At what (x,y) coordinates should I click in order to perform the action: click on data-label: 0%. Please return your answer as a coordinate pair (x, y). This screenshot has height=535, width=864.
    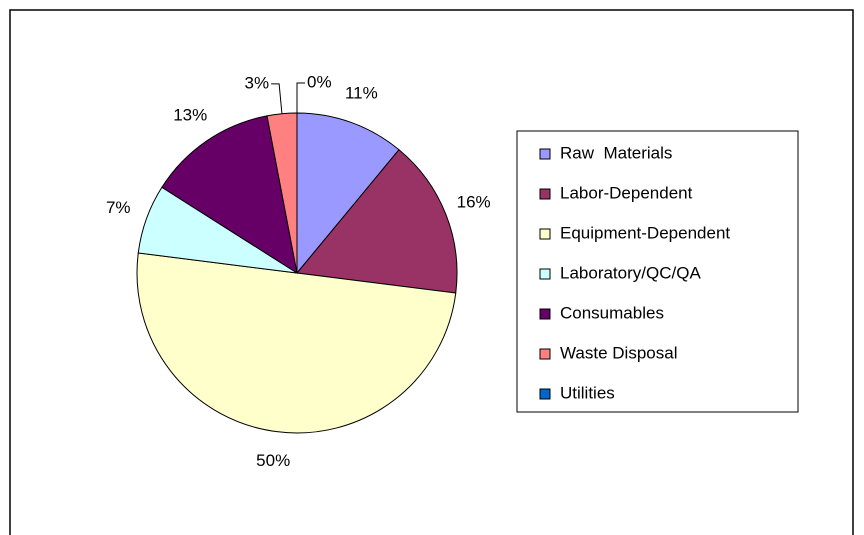
    Looking at the image, I should click on (319, 81).